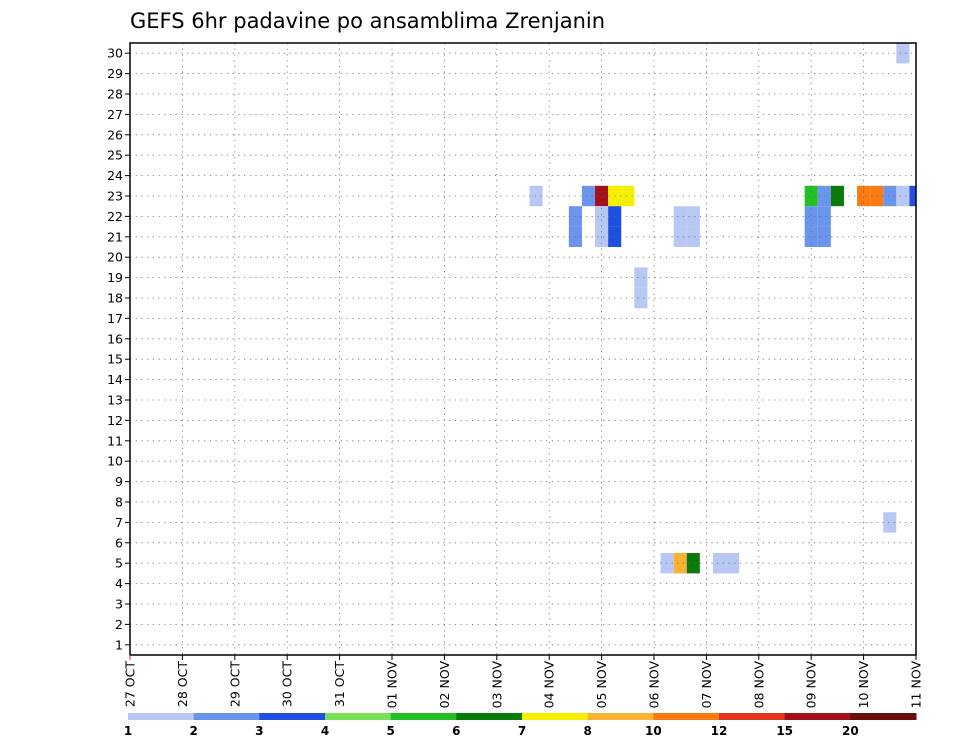 This screenshot has width=960, height=742. Describe the element at coordinates (456, 731) in the screenshot. I see `colorbar-label: 6` at that location.